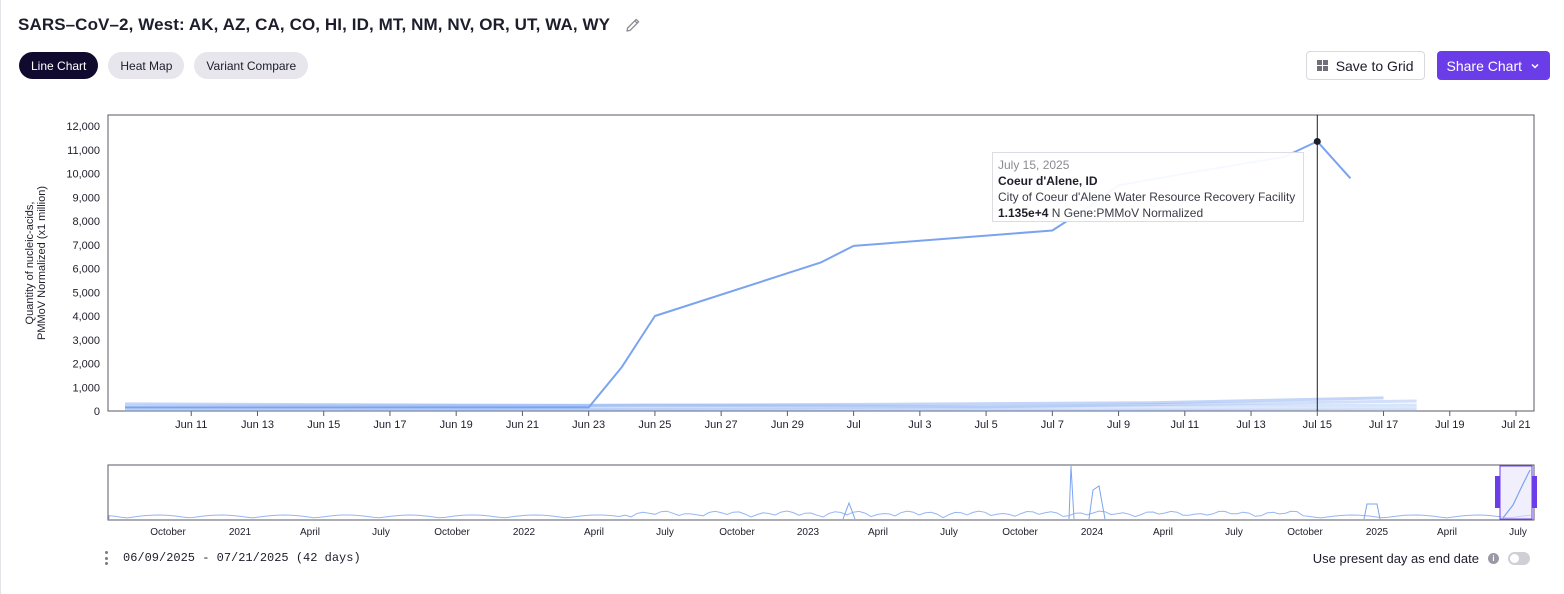  I want to click on navigator-handle-right, so click(1534, 492).